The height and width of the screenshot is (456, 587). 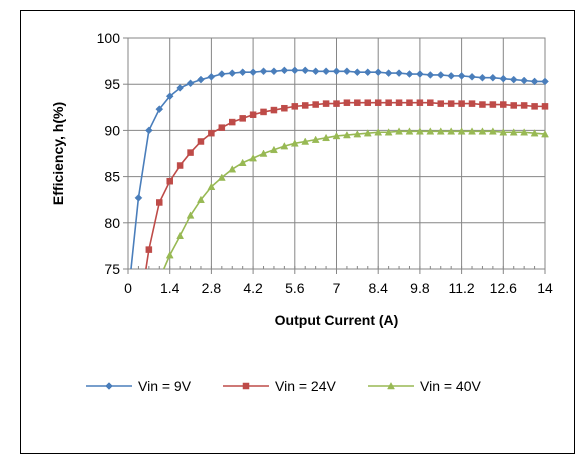 What do you see at coordinates (112, 223) in the screenshot?
I see `y-tick-label: 80` at bounding box center [112, 223].